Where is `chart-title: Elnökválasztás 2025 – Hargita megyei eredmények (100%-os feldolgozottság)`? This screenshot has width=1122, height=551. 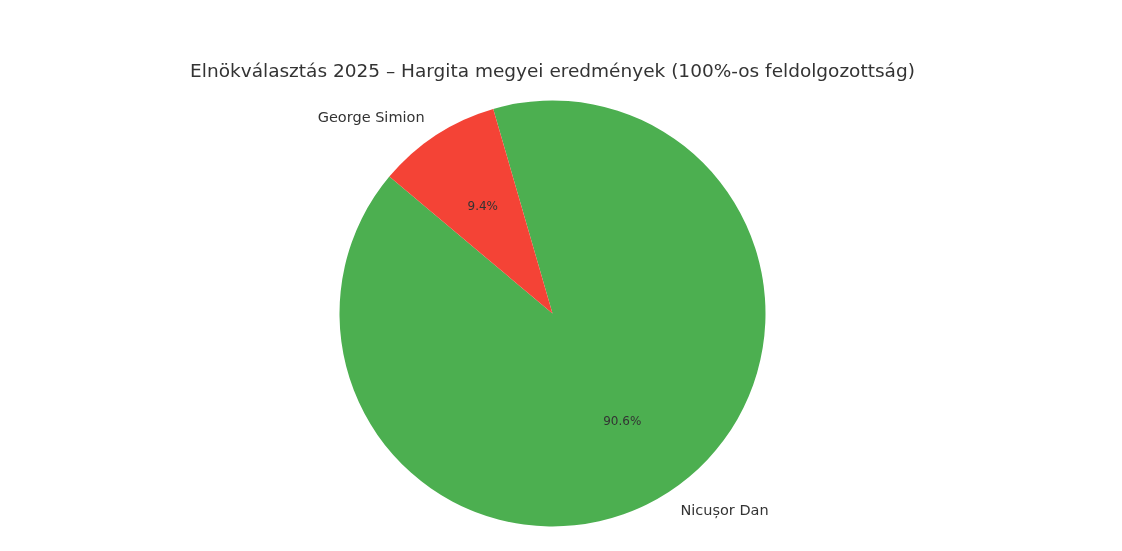 chart-title: Elnökválasztás 2025 – Hargita megyei eredmények (100%-os feldolgozottság) is located at coordinates (552, 70).